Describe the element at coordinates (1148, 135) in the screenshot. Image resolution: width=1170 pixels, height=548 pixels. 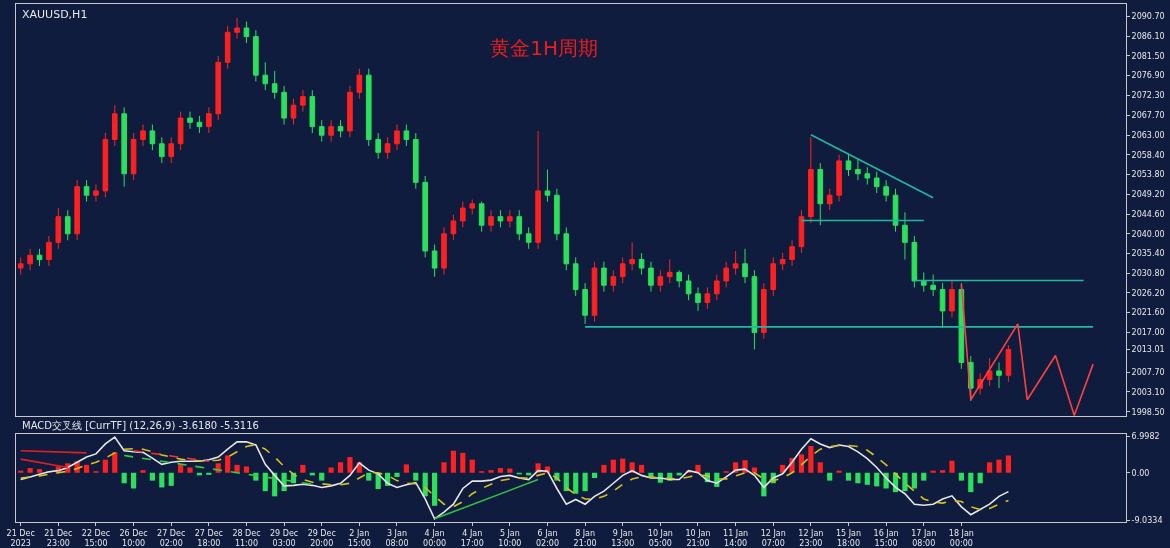
I see `y-tick-label: 2063.00` at that location.